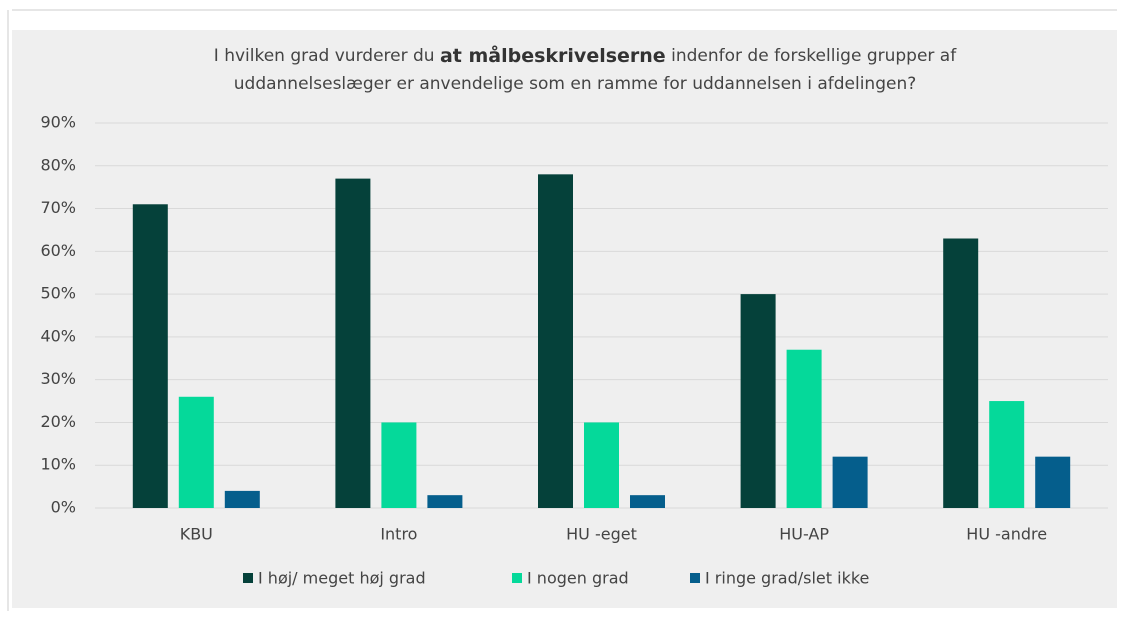 The width and height of the screenshot is (1129, 621). Describe the element at coordinates (58, 164) in the screenshot. I see `y-tick-label: 80%` at that location.